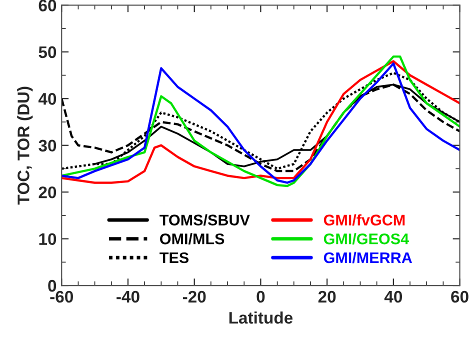  I want to click on x-tick-label: 60, so click(459, 296).